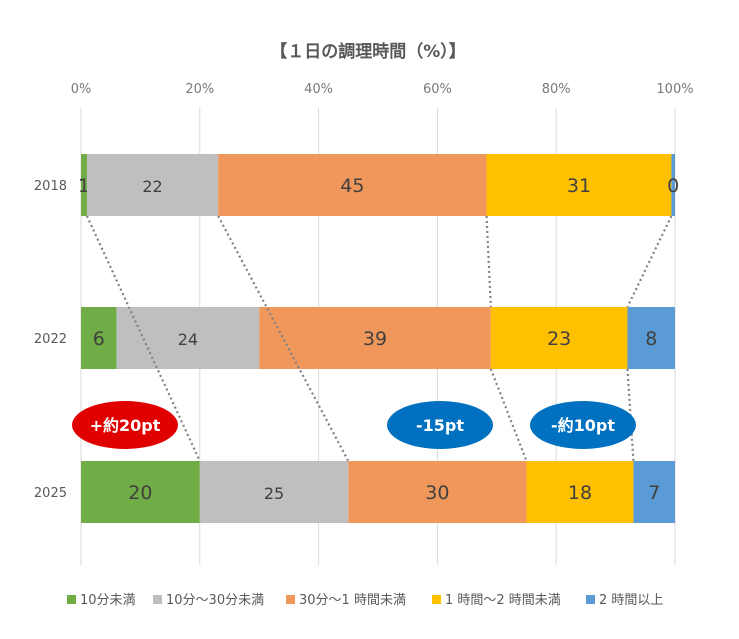 This screenshot has width=739, height=639. Describe the element at coordinates (199, 89) in the screenshot. I see `x-tick-label: 20%` at that location.